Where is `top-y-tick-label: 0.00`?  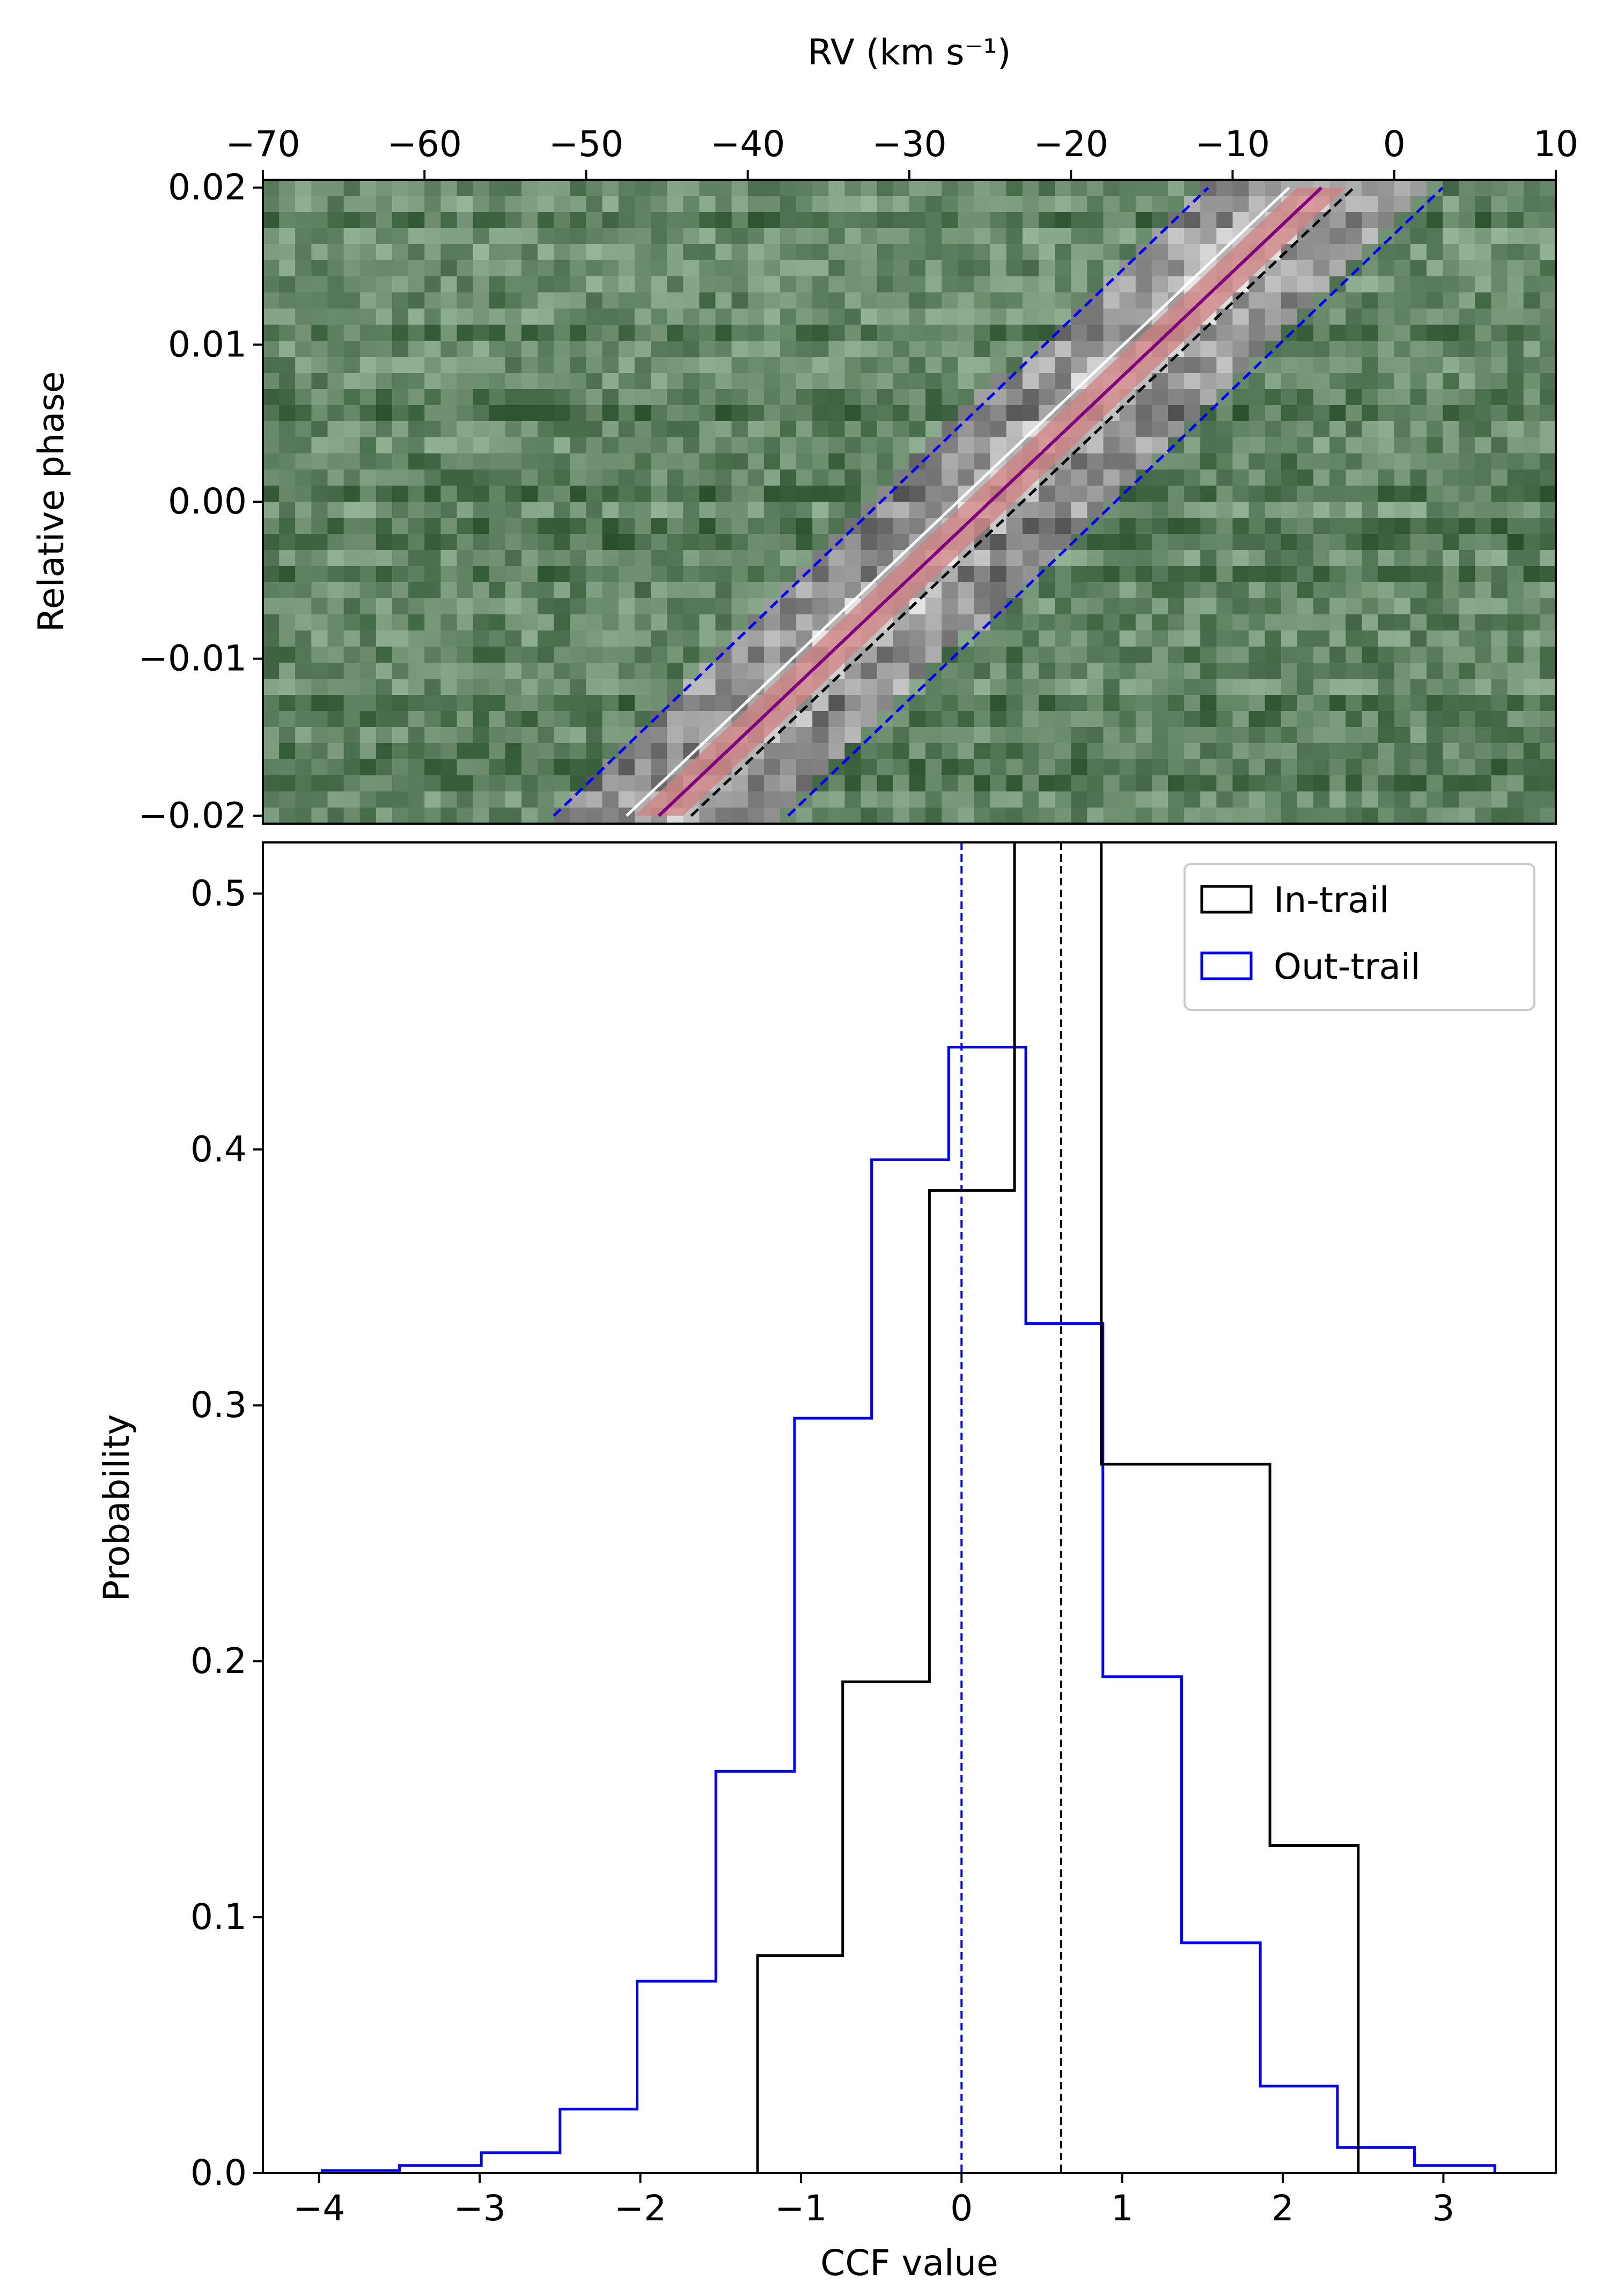
top-y-tick-label: 0.00 is located at coordinates (207, 501).